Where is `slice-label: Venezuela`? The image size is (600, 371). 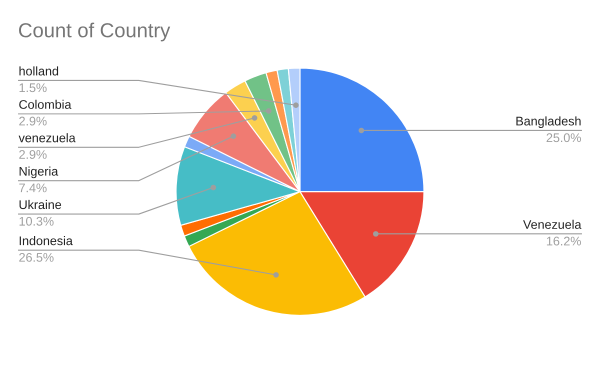
slice-label: Venezuela is located at coordinates (552, 224).